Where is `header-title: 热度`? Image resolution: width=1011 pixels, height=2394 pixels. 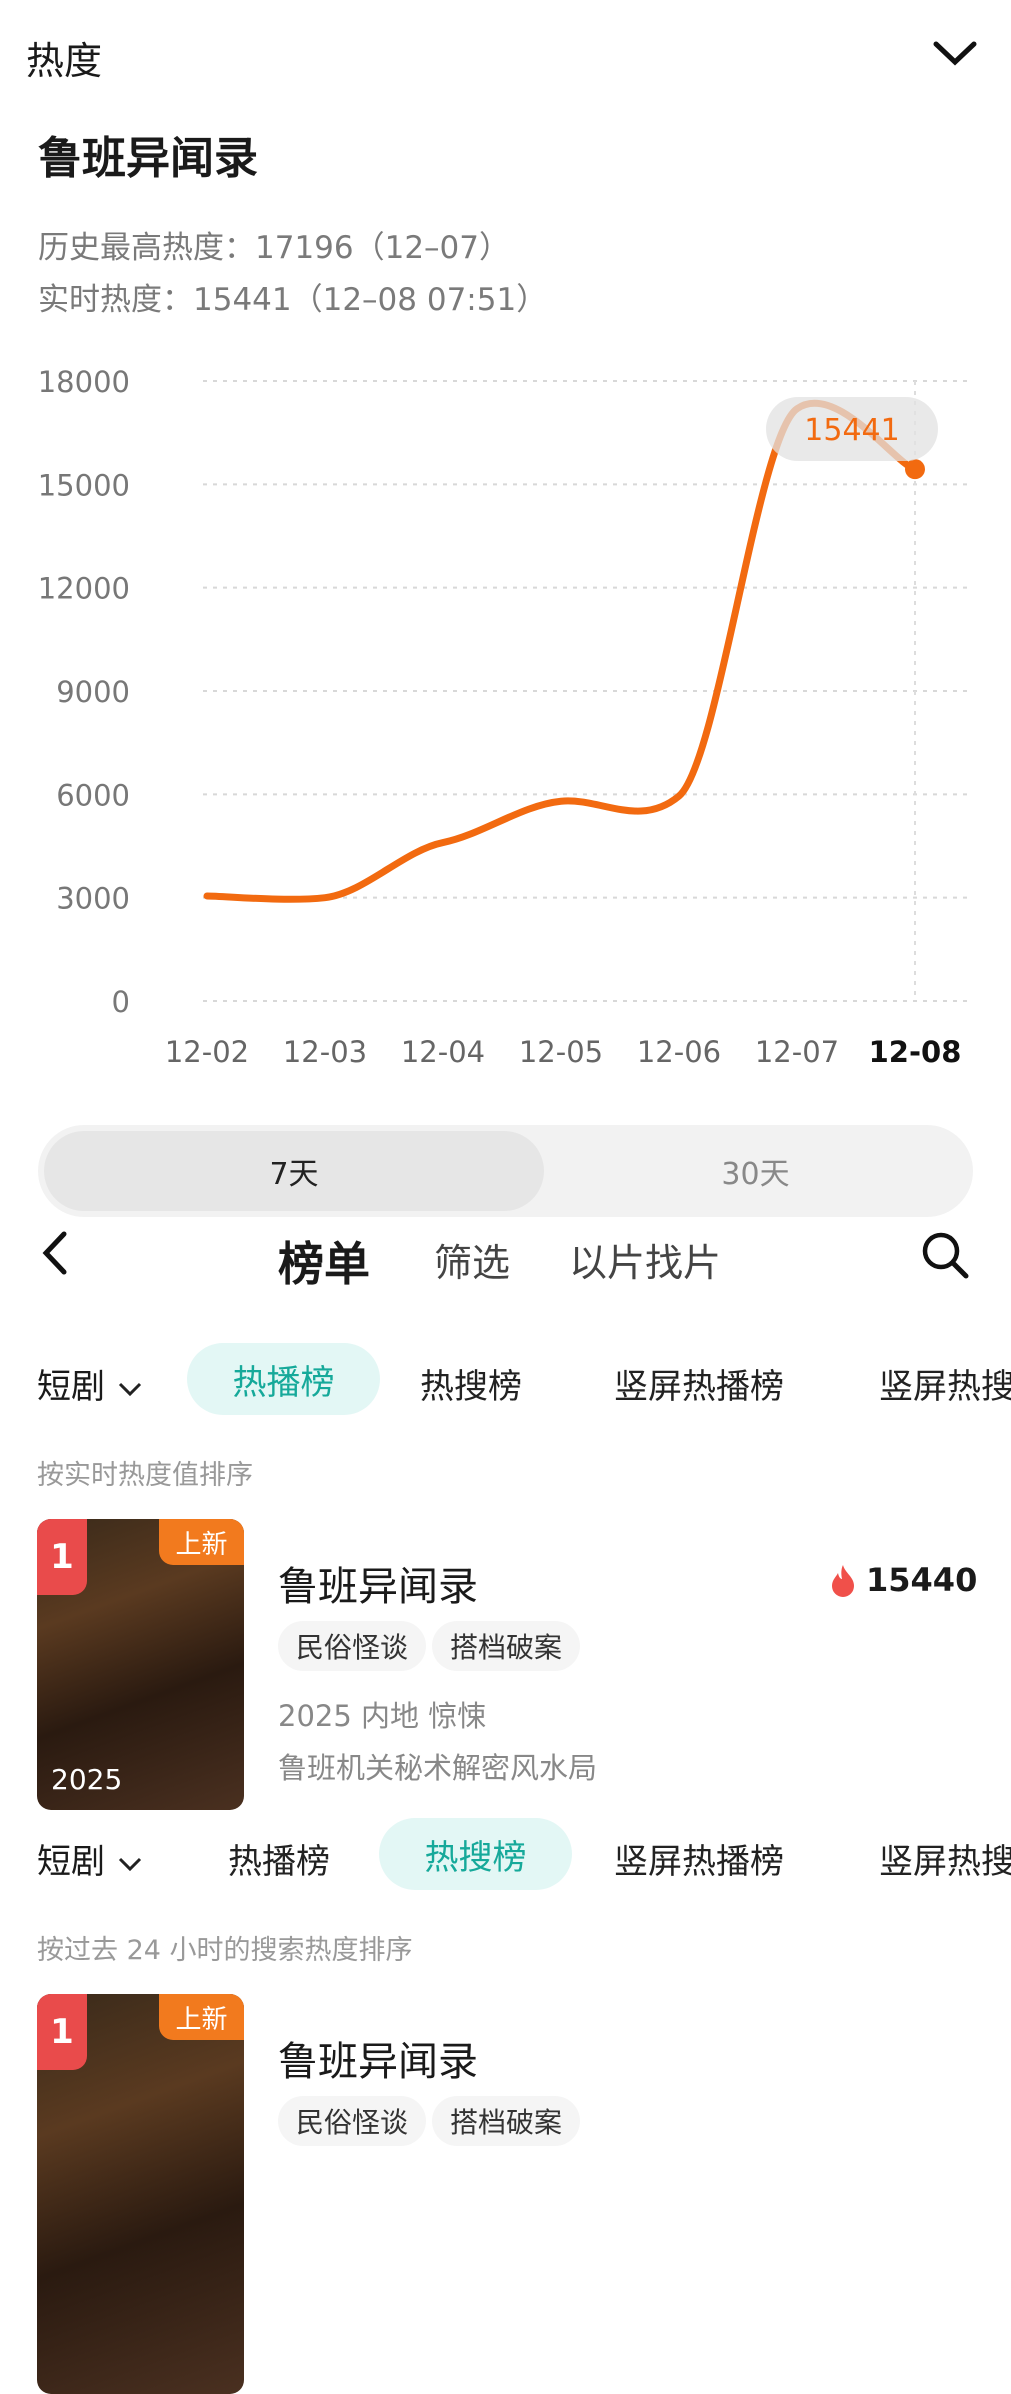
header-title: 热度 is located at coordinates (64, 61).